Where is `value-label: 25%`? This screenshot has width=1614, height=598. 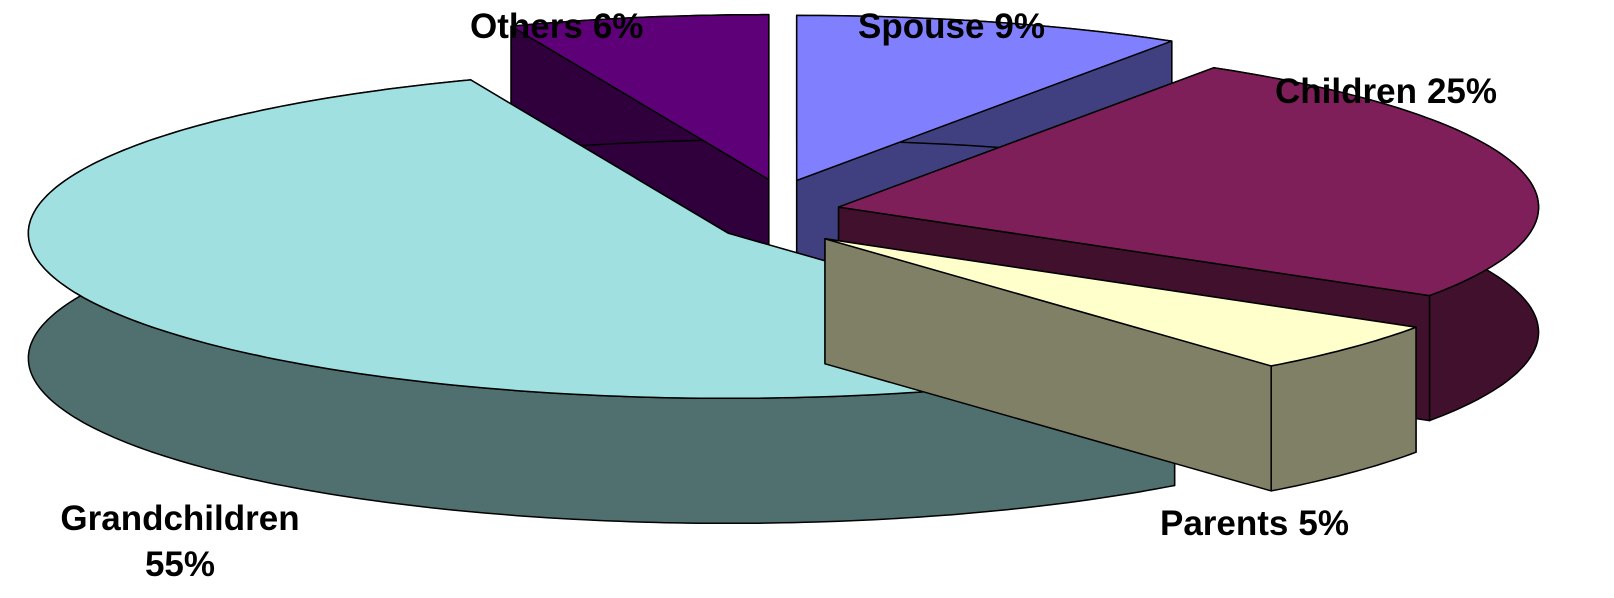 value-label: 25% is located at coordinates (1462, 91).